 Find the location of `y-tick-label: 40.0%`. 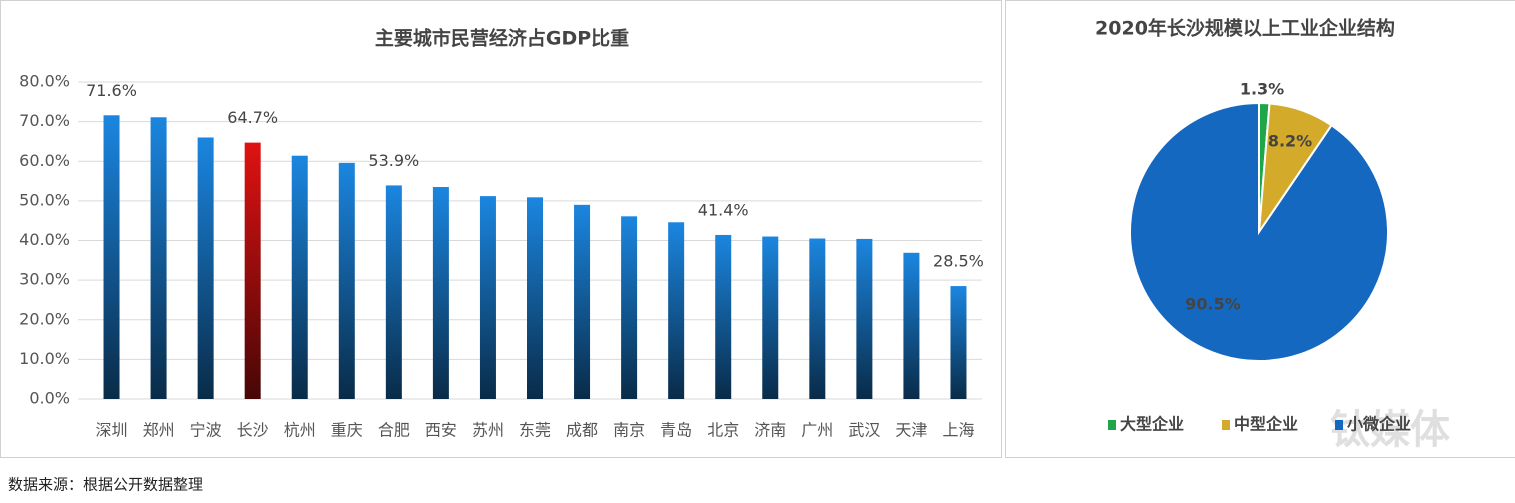

y-tick-label: 40.0% is located at coordinates (44, 239).